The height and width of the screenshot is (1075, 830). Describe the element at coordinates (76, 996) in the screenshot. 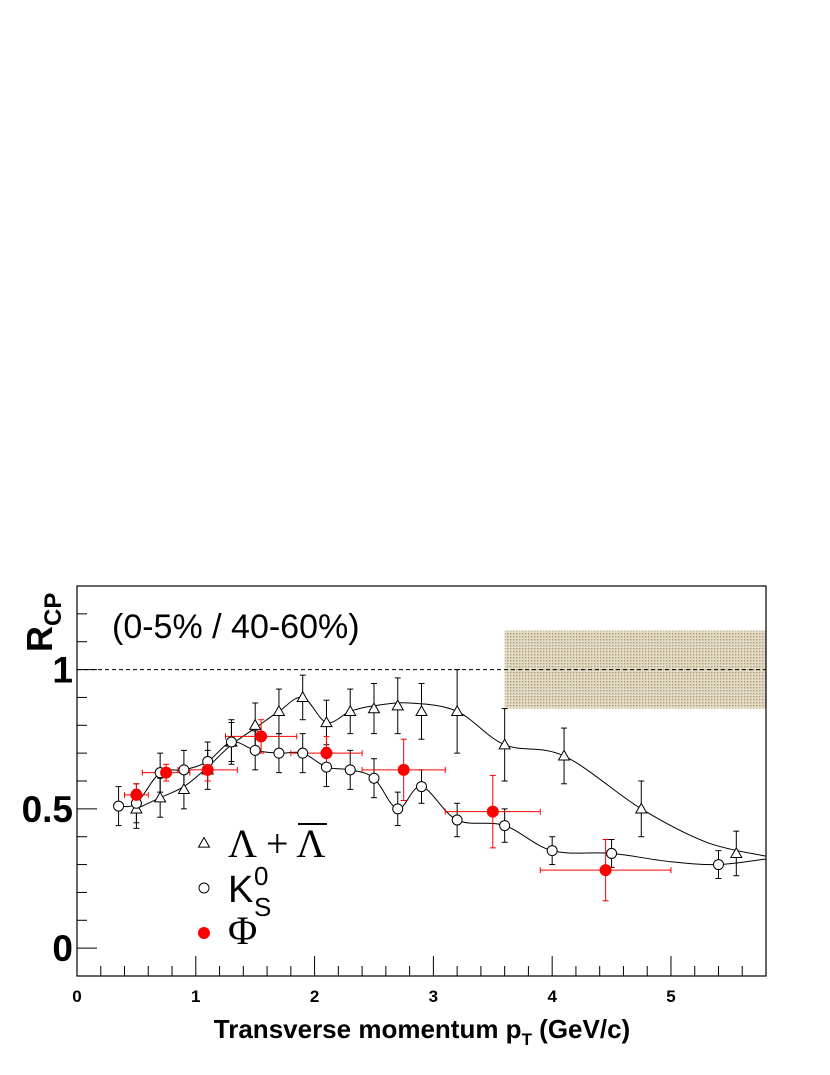

I see `x-tick-label: 0` at that location.